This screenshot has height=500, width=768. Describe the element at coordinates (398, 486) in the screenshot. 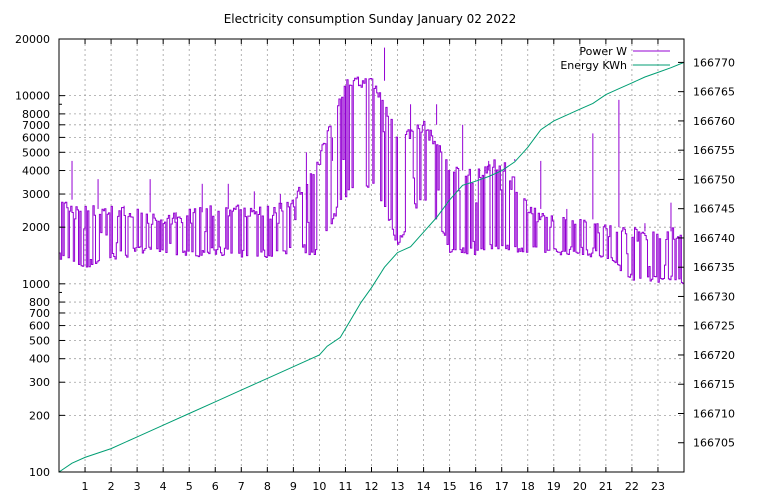

I see `x-tick-label: 13` at that location.